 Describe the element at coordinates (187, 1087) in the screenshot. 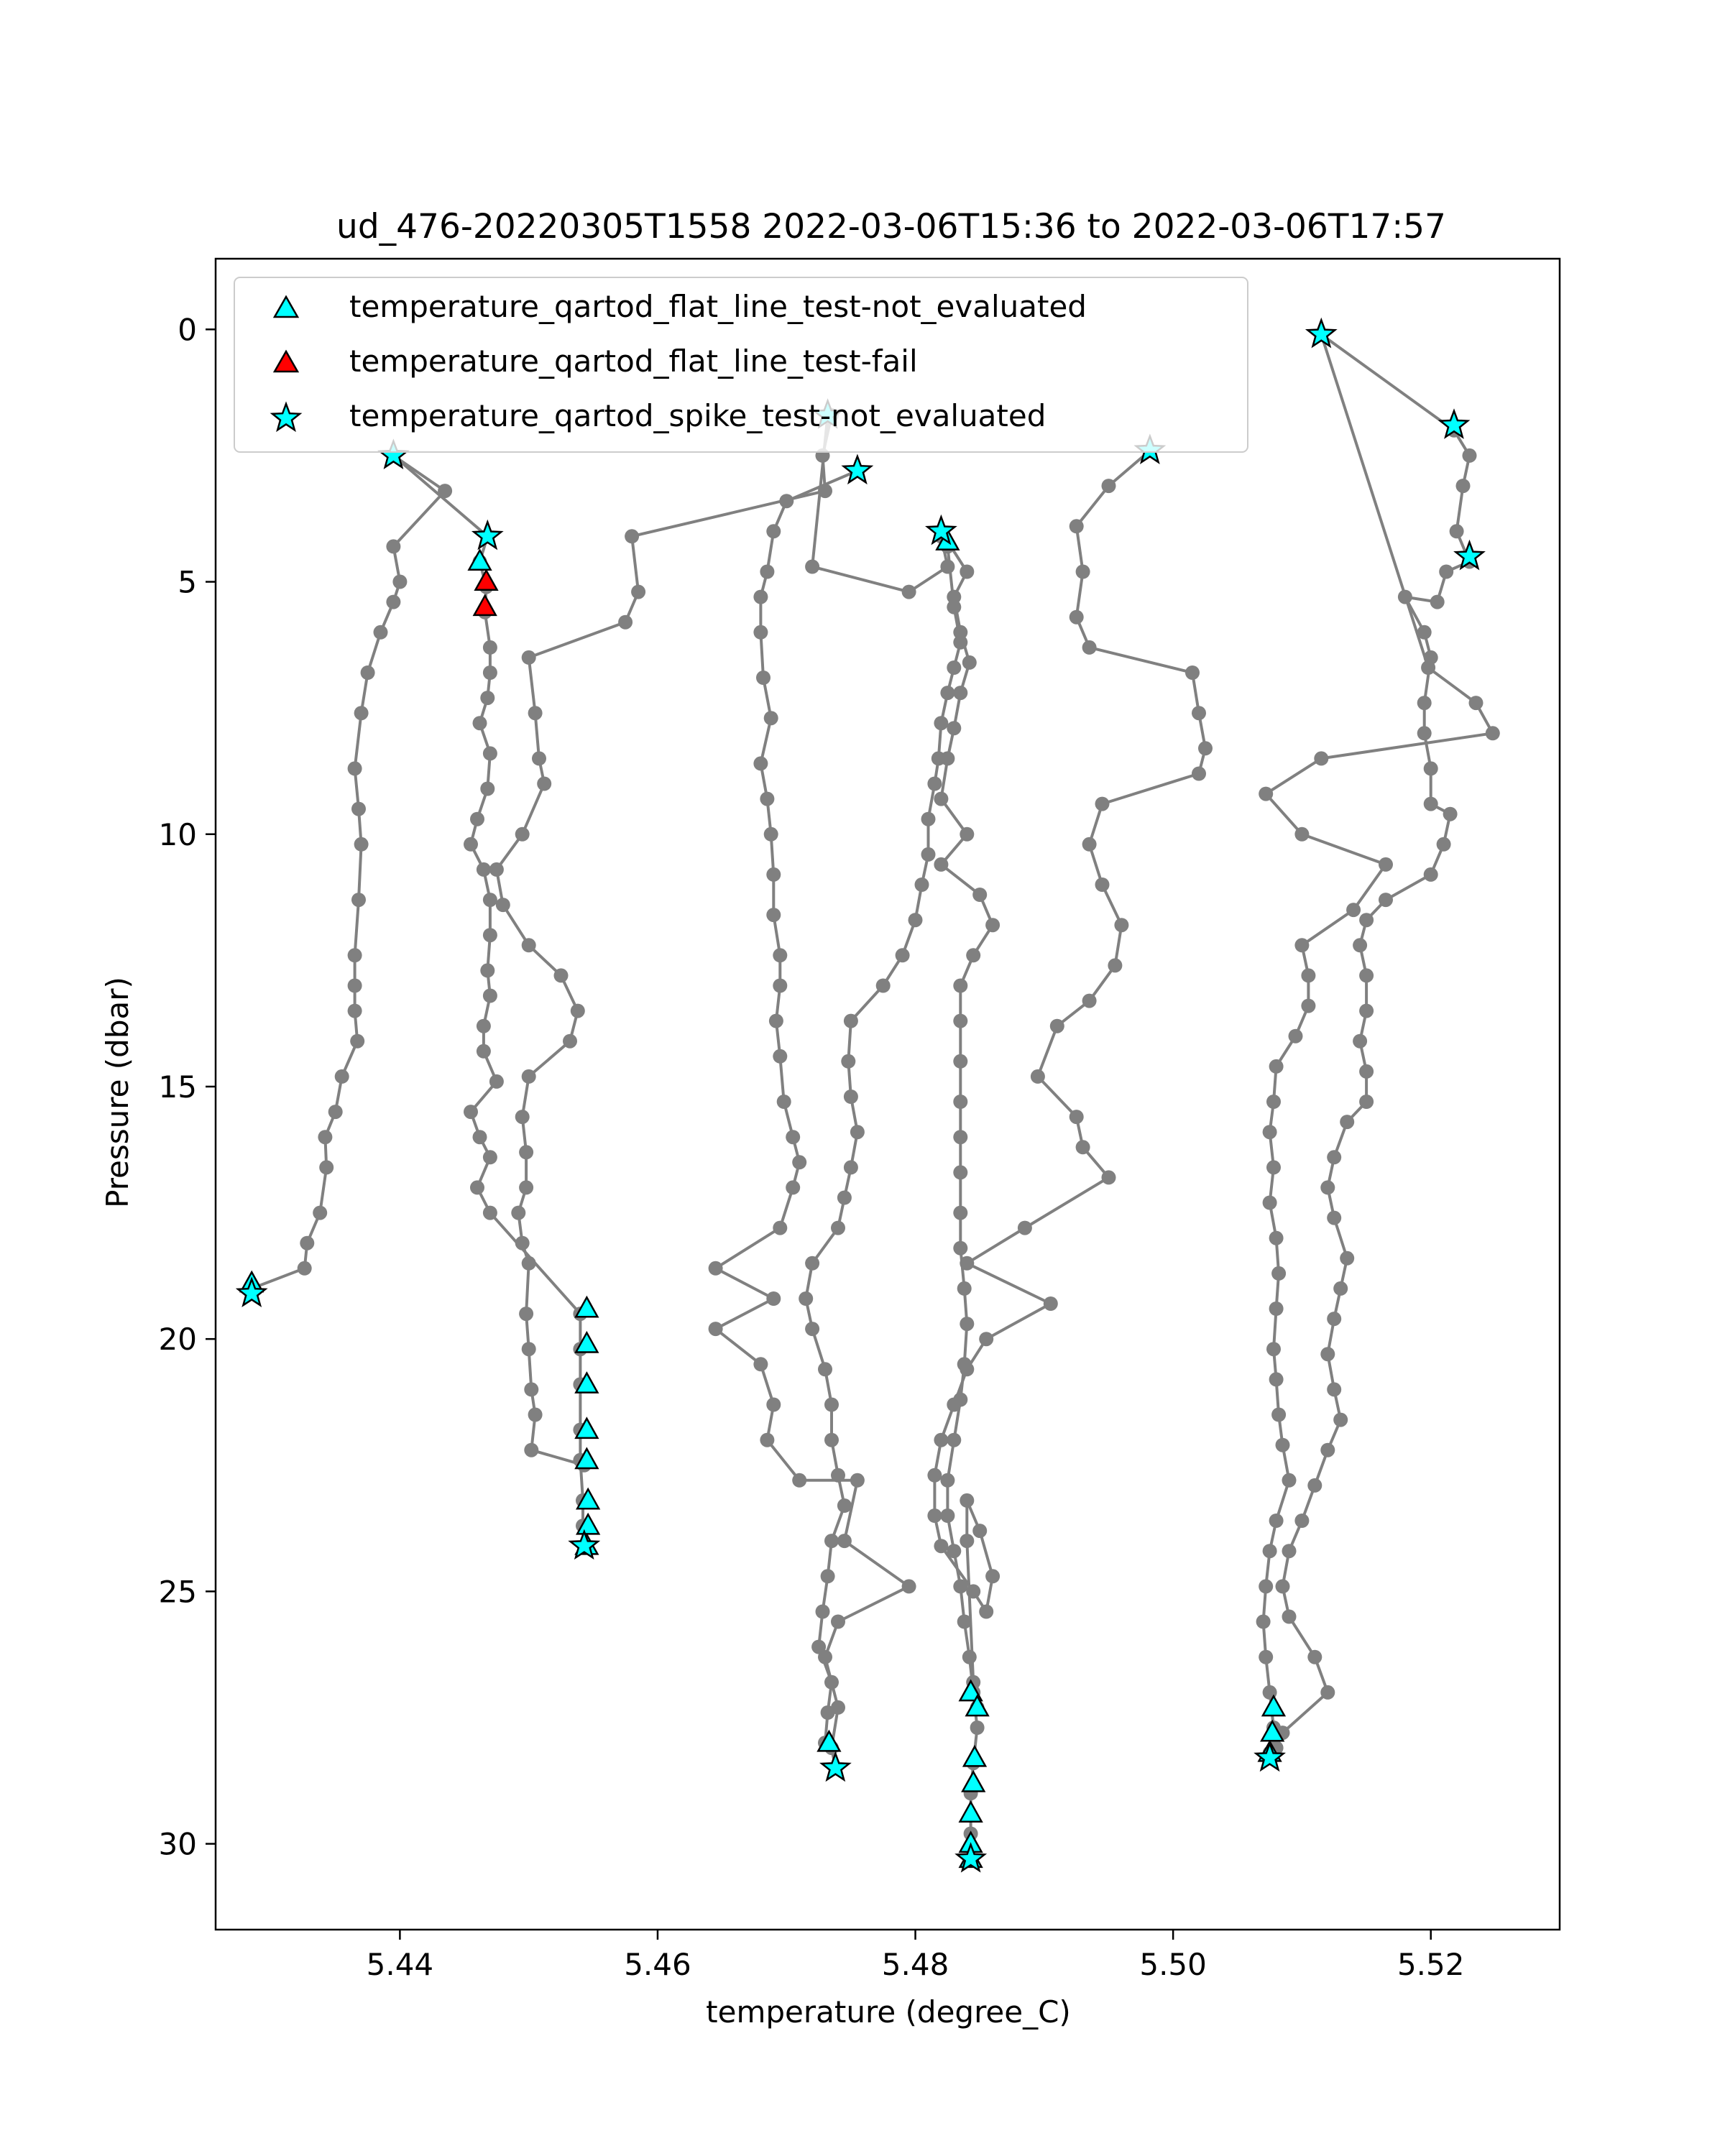

I see `y-axis-ticks: 0 5 10 15 20 25 30` at that location.